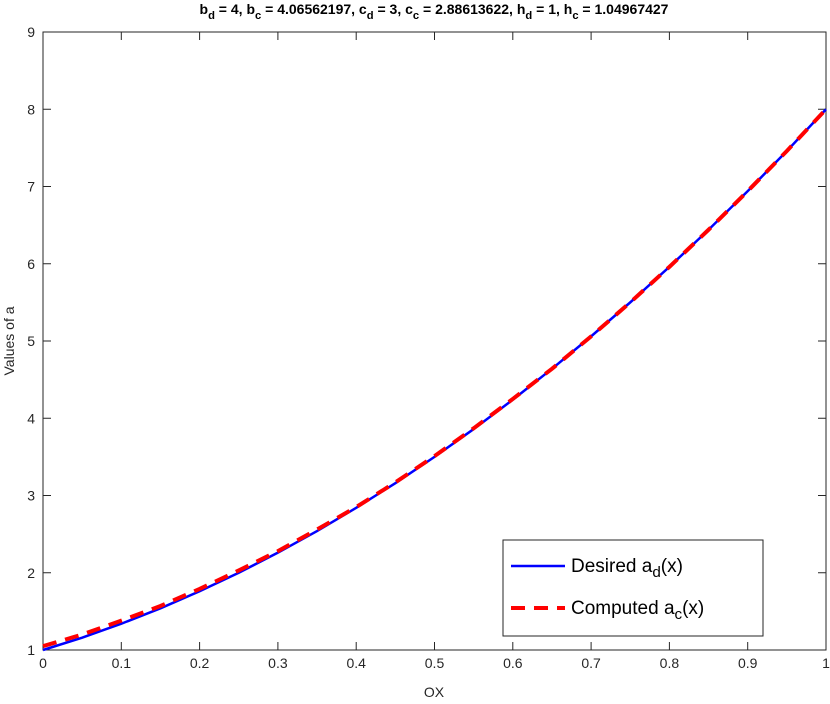 The image size is (830, 704). I want to click on legend-label: Computed ac(x), so click(637, 610).